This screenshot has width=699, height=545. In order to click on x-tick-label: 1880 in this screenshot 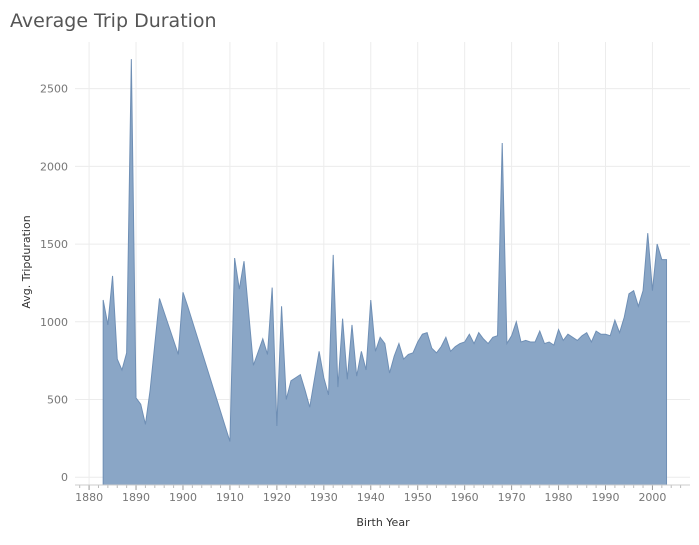, I will do `click(89, 497)`.